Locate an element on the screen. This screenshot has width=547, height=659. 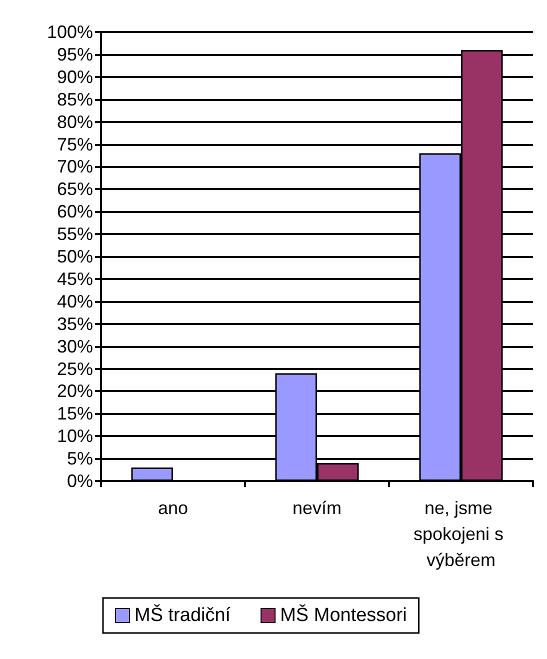
y-tick-label: 40% is located at coordinates (74, 301).